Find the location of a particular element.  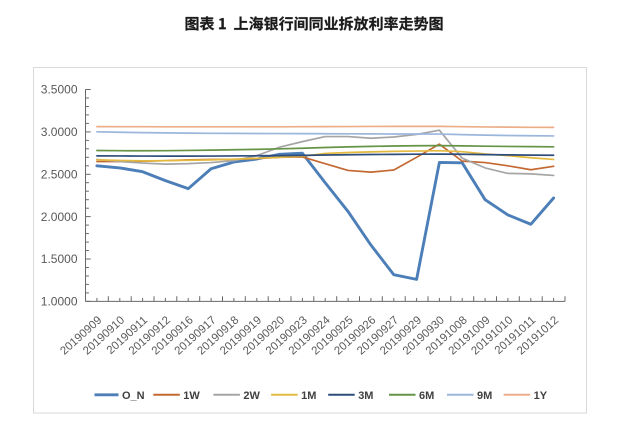

svg-text: 2W is located at coordinates (251, 396).